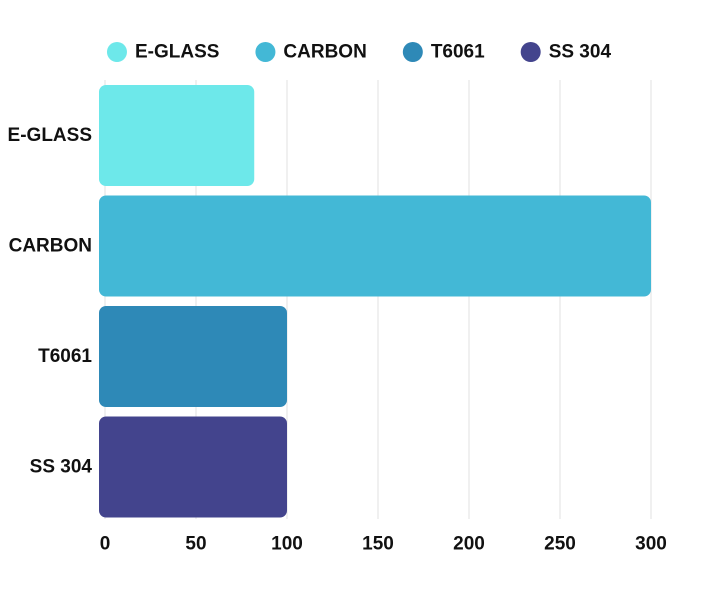 The image size is (714, 593). I want to click on tick-label-100: 100, so click(287, 544).